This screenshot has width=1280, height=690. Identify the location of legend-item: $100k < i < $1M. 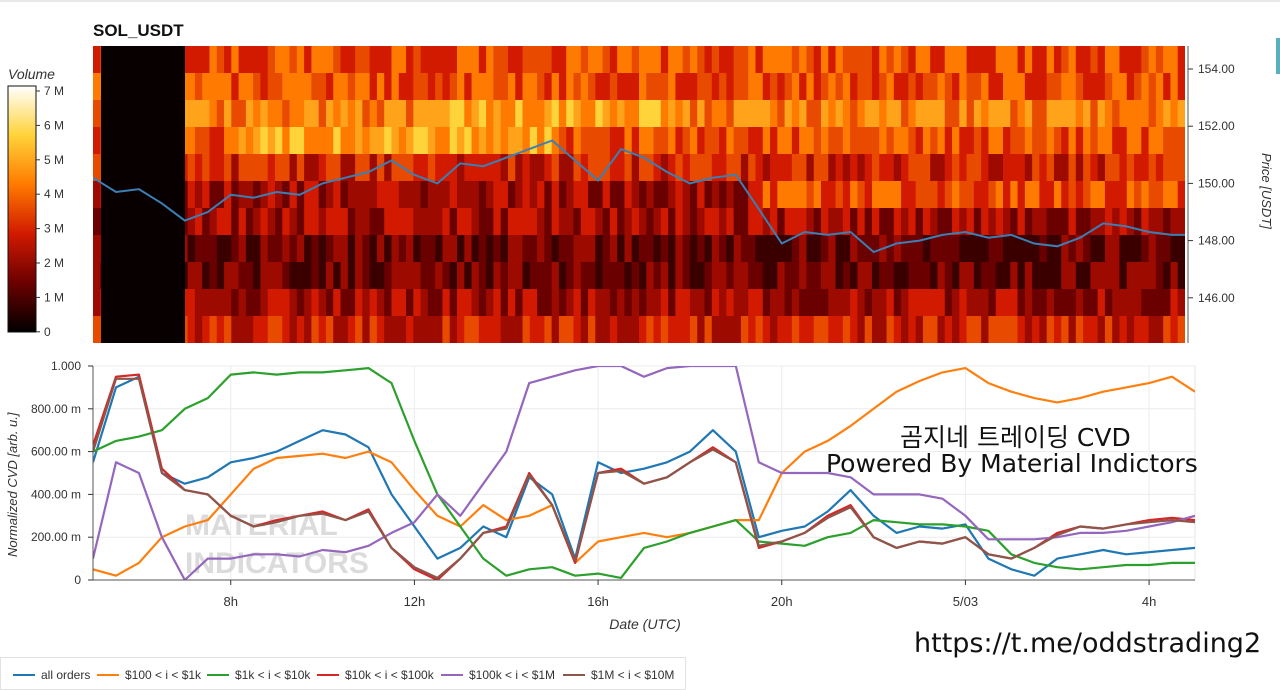
(498, 675).